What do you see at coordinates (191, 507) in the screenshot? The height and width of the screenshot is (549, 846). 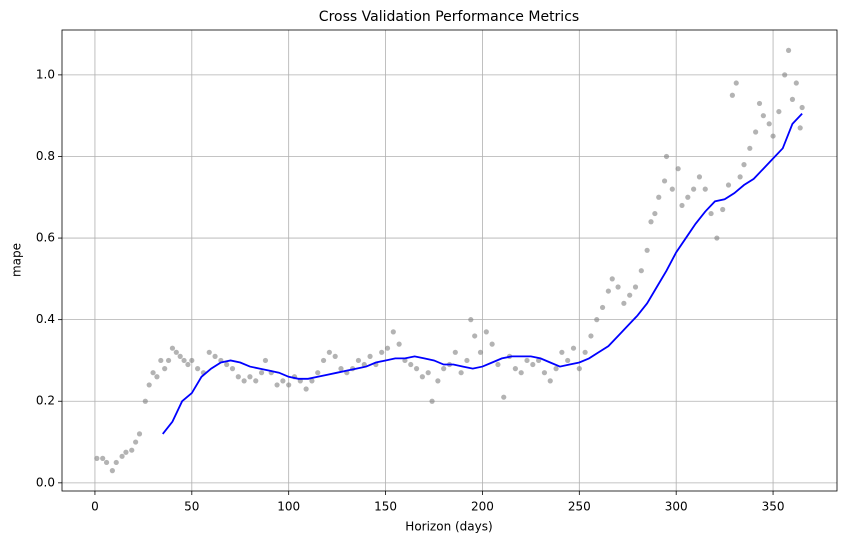 I see `x-tick-label: 50` at bounding box center [191, 507].